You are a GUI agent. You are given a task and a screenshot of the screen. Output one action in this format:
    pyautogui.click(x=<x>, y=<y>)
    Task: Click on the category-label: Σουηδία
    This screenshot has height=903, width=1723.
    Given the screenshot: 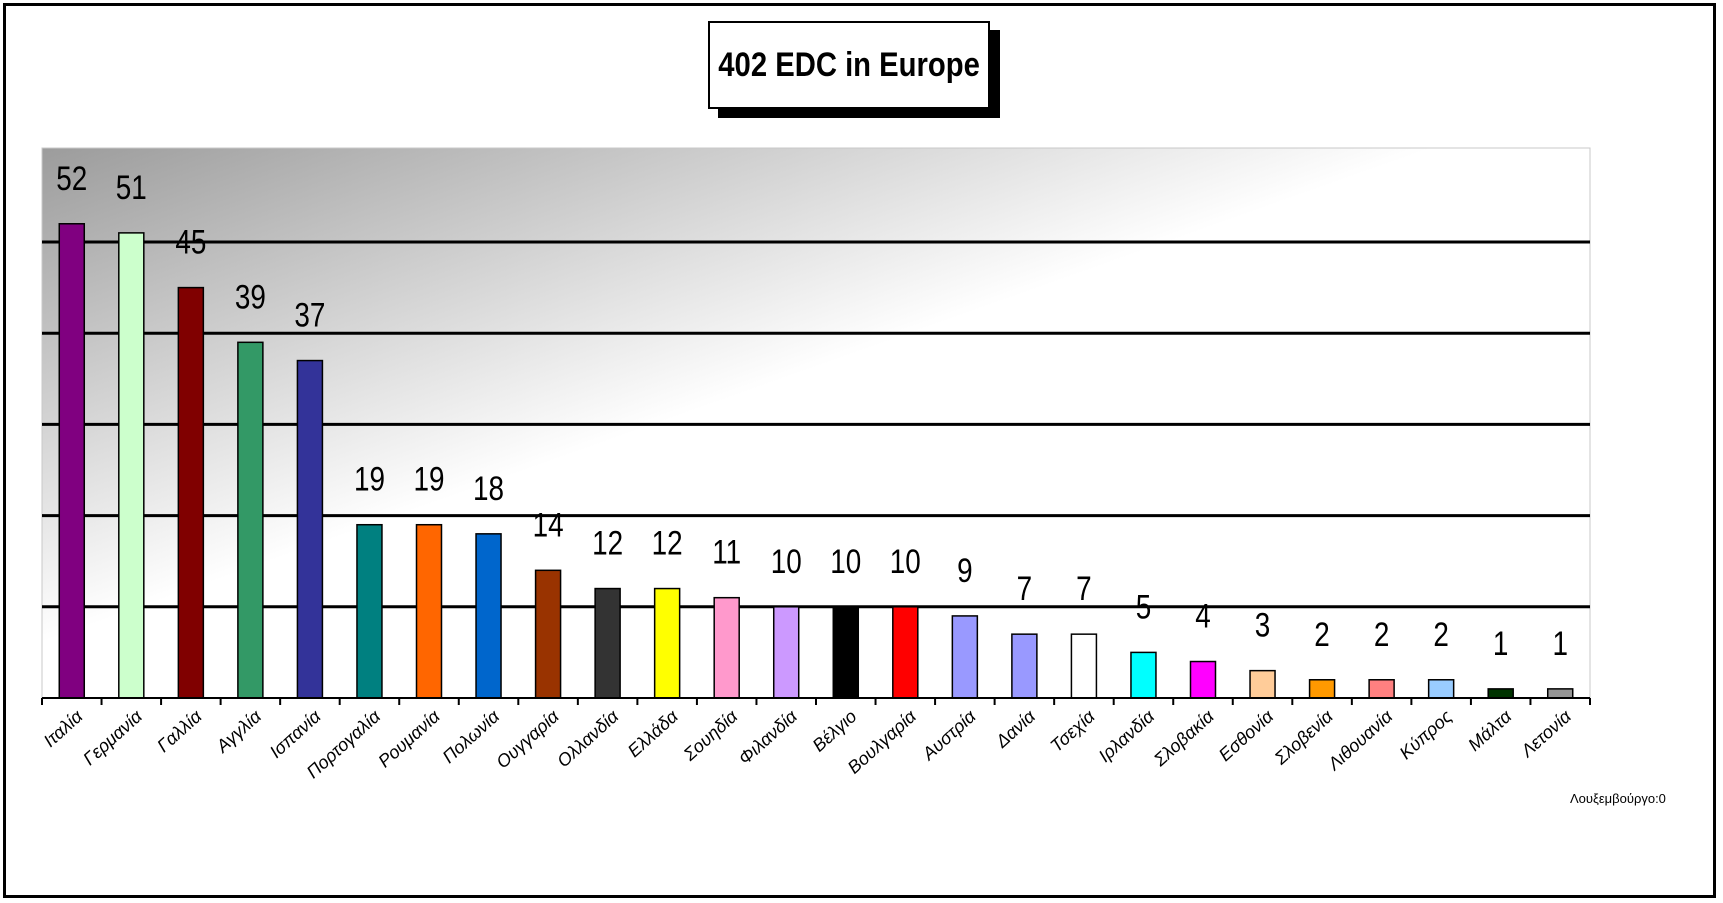 What is the action you would take?
    pyautogui.click(x=710, y=735)
    